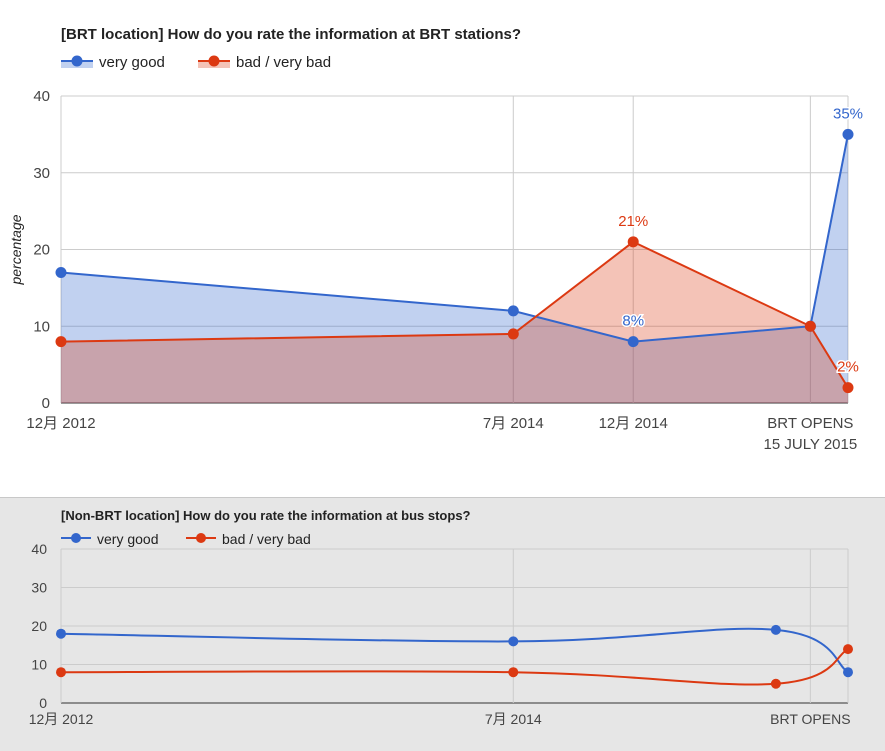  I want to click on data-label: 2%, so click(848, 367).